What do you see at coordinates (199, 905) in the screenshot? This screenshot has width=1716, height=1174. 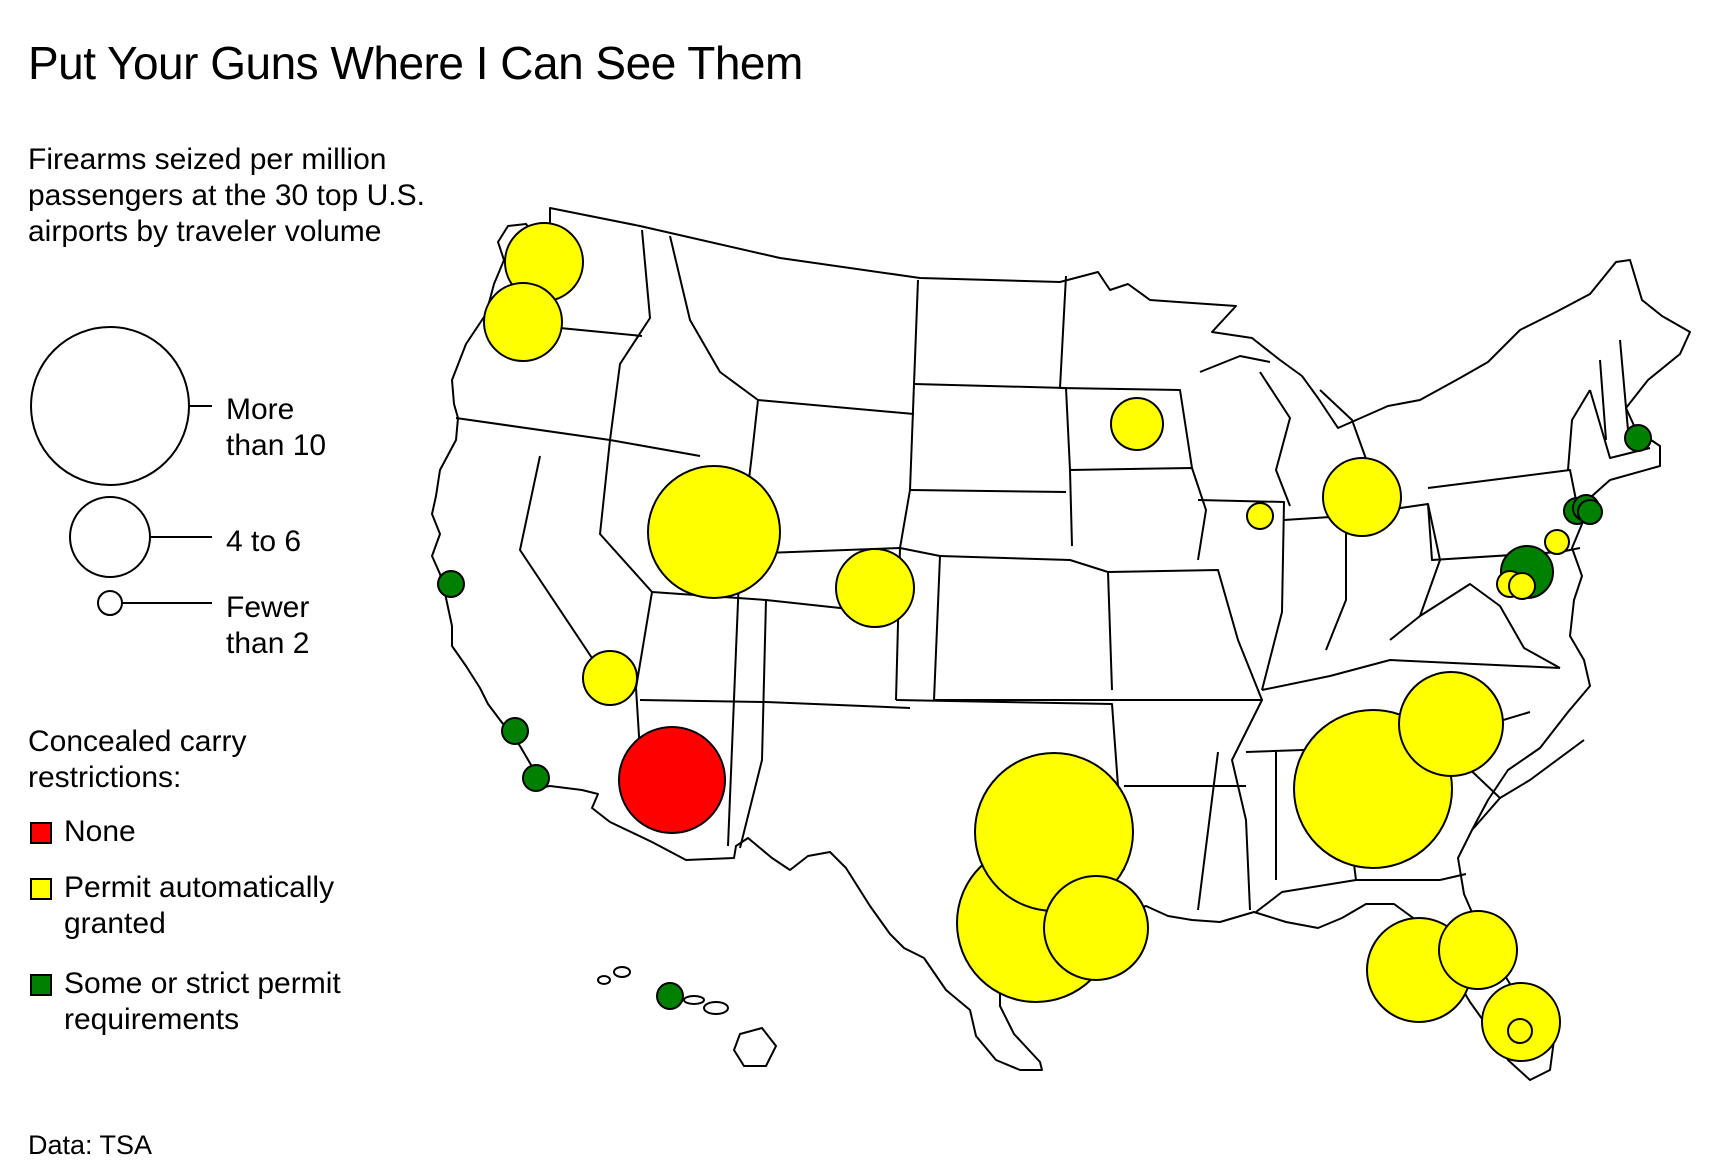 I see `legend-label-permit: Permit automatically granted` at bounding box center [199, 905].